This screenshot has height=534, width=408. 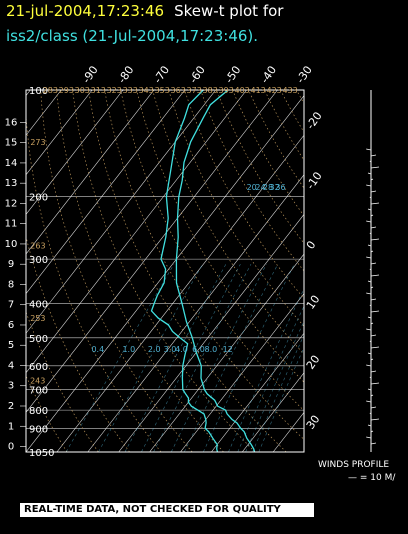 I want to click on top-temperature-tick: -60, so click(x=197, y=75).